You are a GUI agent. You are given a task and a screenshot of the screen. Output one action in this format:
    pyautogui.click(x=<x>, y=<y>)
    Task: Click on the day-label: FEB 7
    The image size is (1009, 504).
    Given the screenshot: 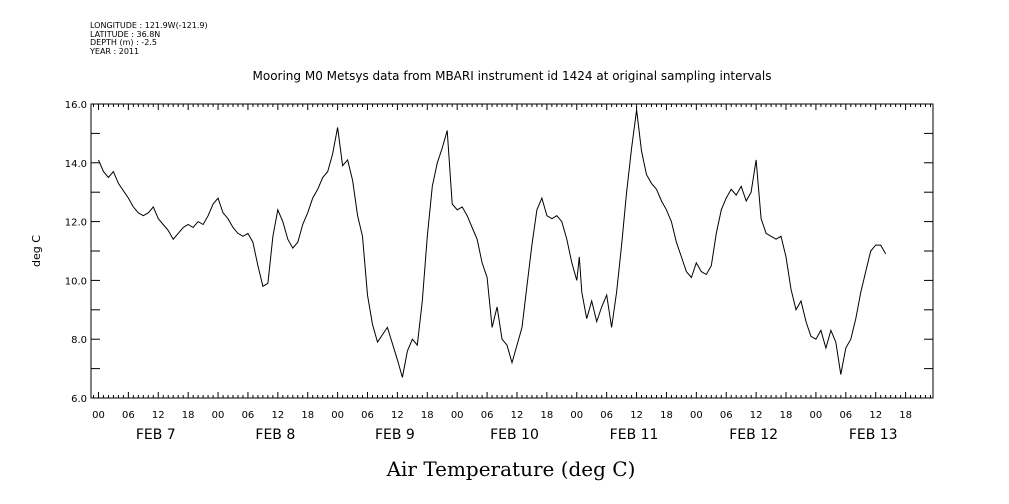 What is the action you would take?
    pyautogui.click(x=156, y=435)
    